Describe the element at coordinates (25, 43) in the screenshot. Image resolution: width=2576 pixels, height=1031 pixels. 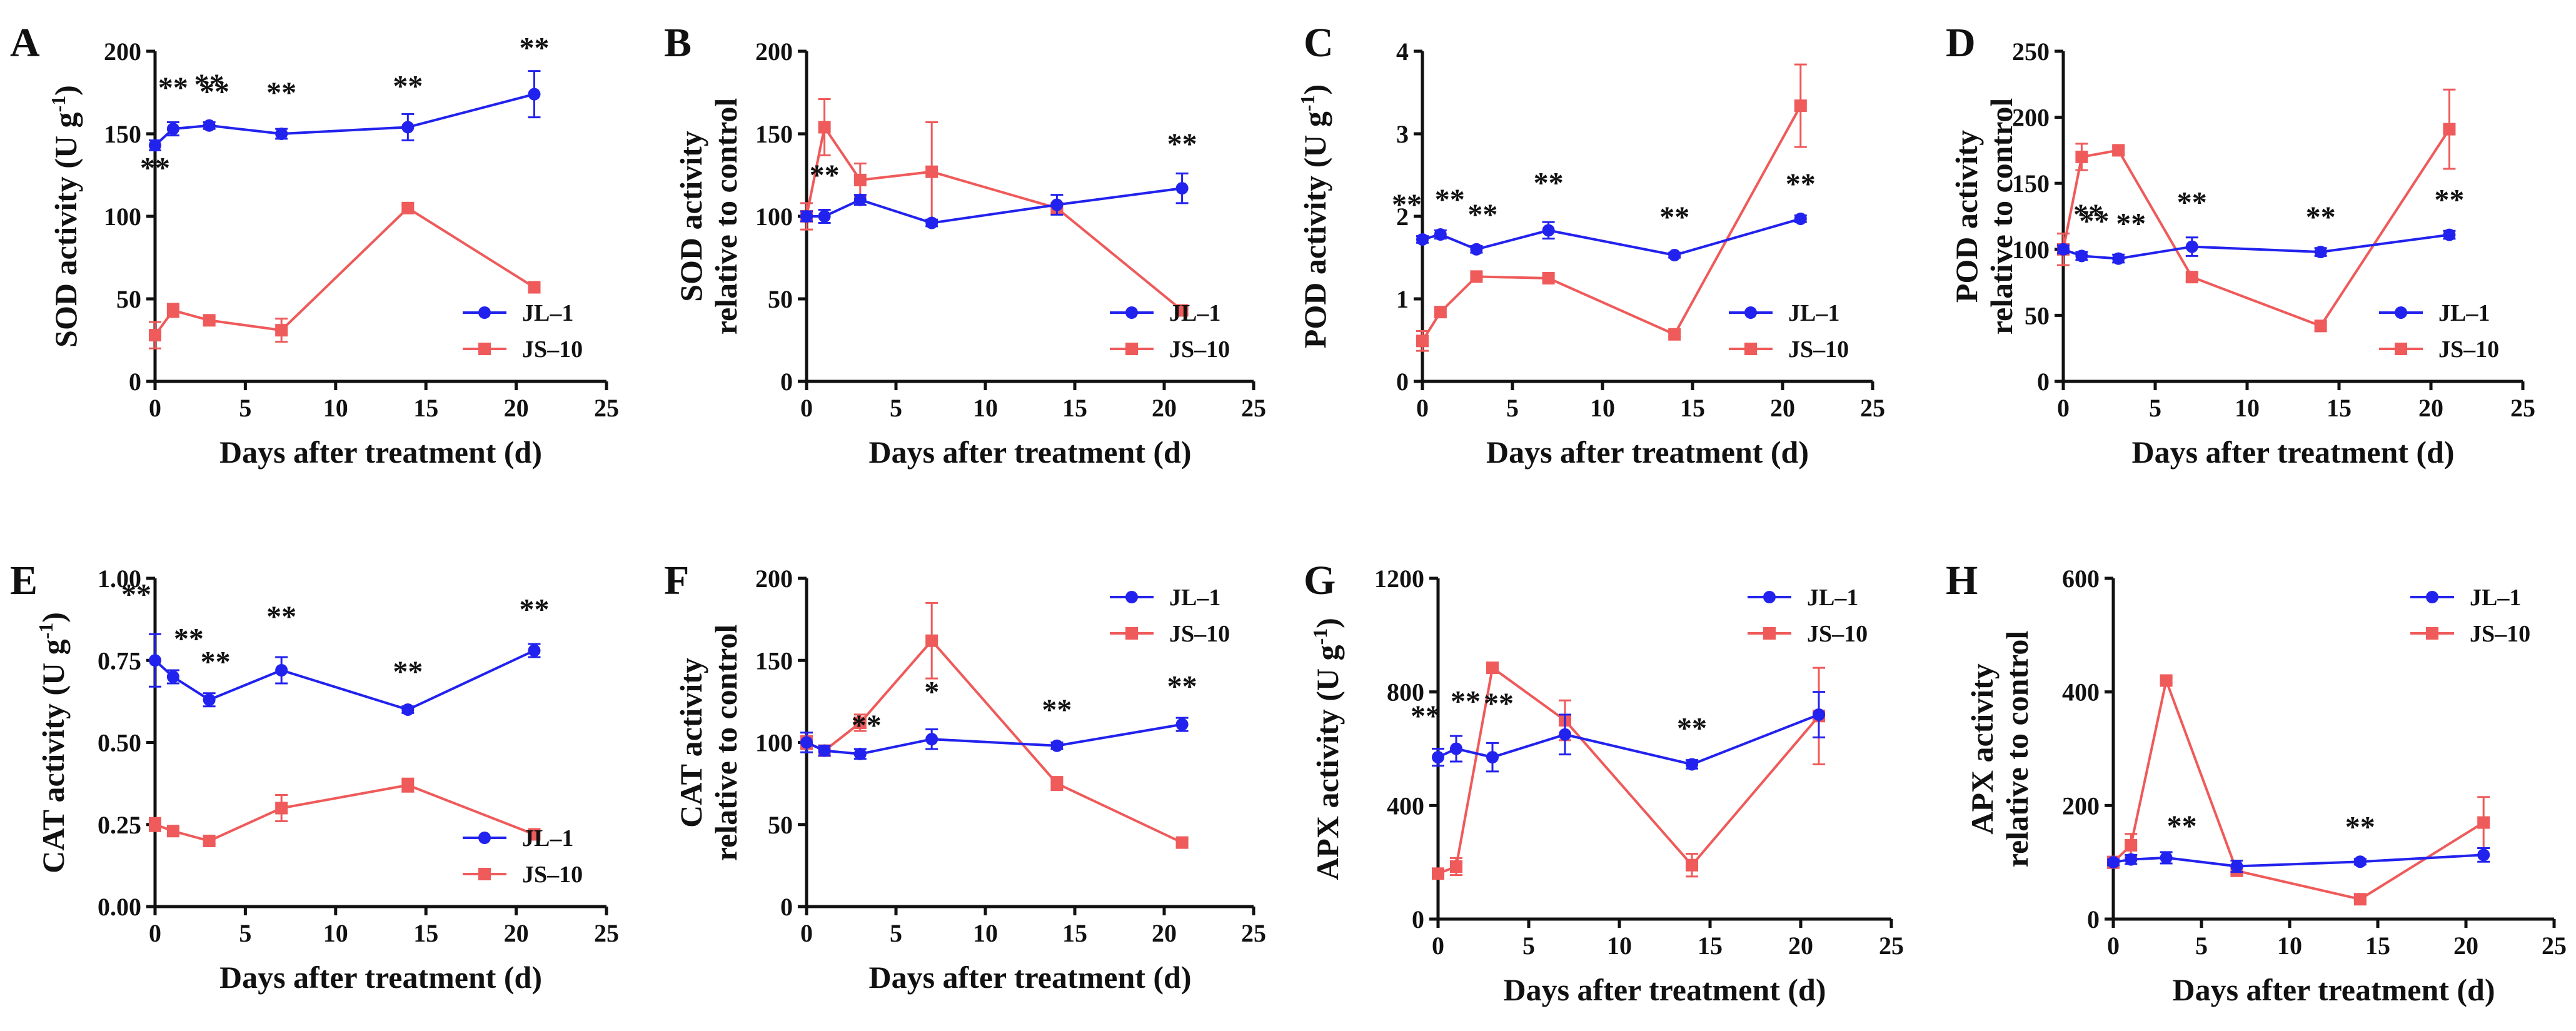
I see `panel-letter-A: A` at that location.